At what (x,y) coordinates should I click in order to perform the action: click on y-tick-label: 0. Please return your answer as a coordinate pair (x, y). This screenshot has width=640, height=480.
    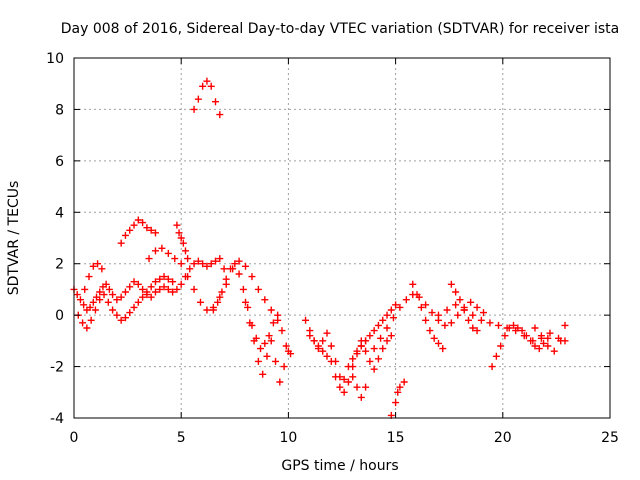
    Looking at the image, I should click on (59, 316).